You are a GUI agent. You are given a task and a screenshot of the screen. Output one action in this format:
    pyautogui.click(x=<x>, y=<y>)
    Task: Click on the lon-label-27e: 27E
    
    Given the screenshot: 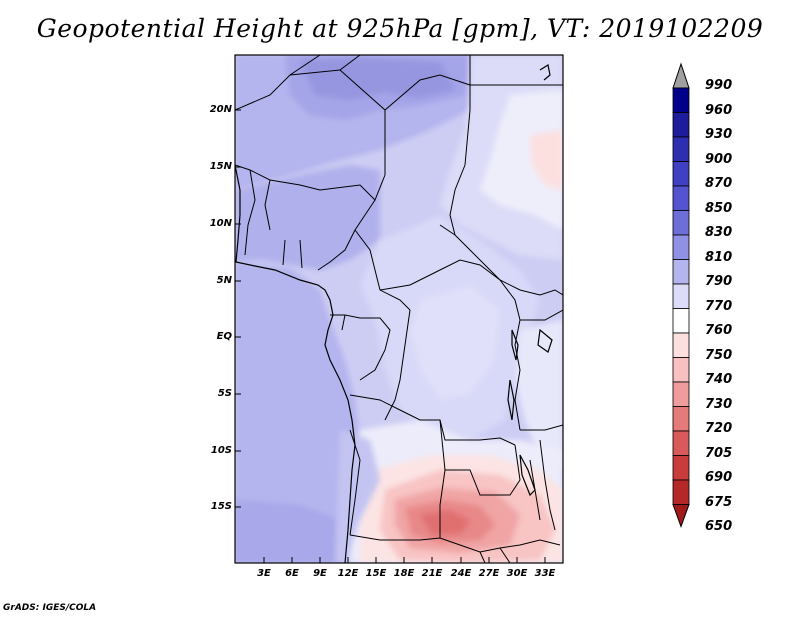 What is the action you would take?
    pyautogui.click(x=489, y=573)
    